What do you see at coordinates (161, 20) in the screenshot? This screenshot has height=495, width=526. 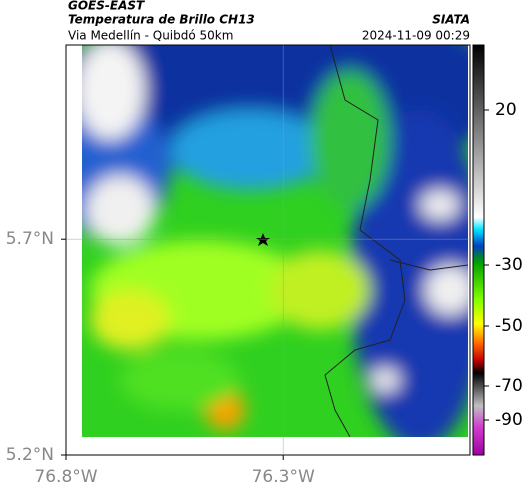 I see `product: Temperatura de Brillo CH13` at bounding box center [161, 20].